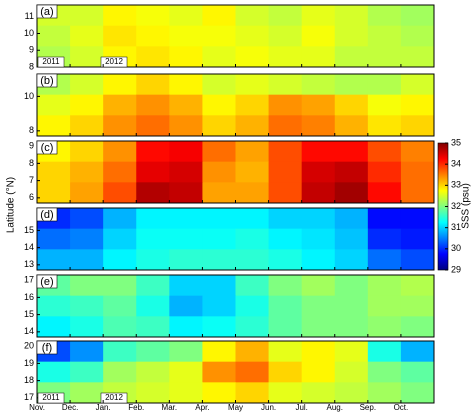 Image resolution: width=474 pixels, height=414 pixels. What do you see at coordinates (29, 346) in the screenshot?
I see `y-tick-label: 20` at bounding box center [29, 346].